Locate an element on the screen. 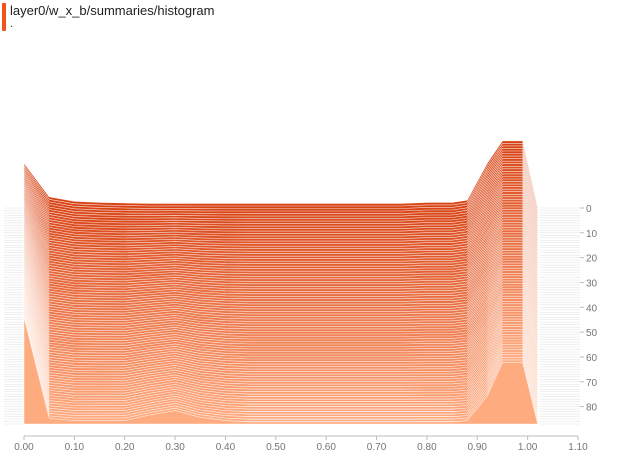 The width and height of the screenshot is (620, 456). card-accent-bar is located at coordinates (4, 17).